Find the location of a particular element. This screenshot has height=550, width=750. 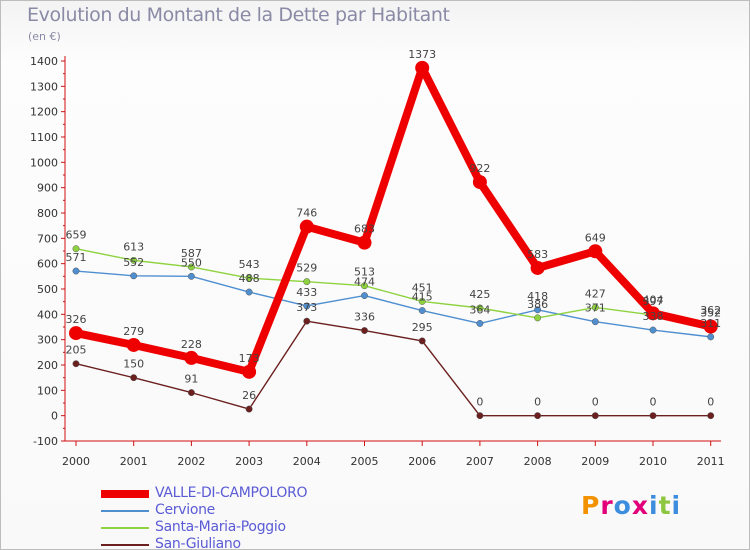

data-label: 173 is located at coordinates (249, 358).